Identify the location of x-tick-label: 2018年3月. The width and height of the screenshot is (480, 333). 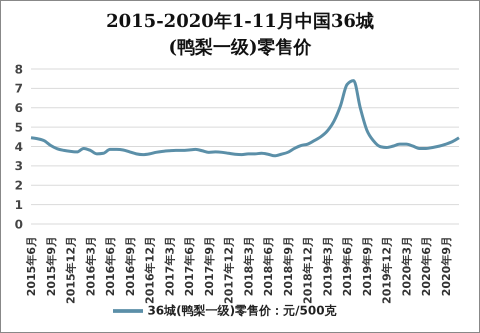
(249, 266).